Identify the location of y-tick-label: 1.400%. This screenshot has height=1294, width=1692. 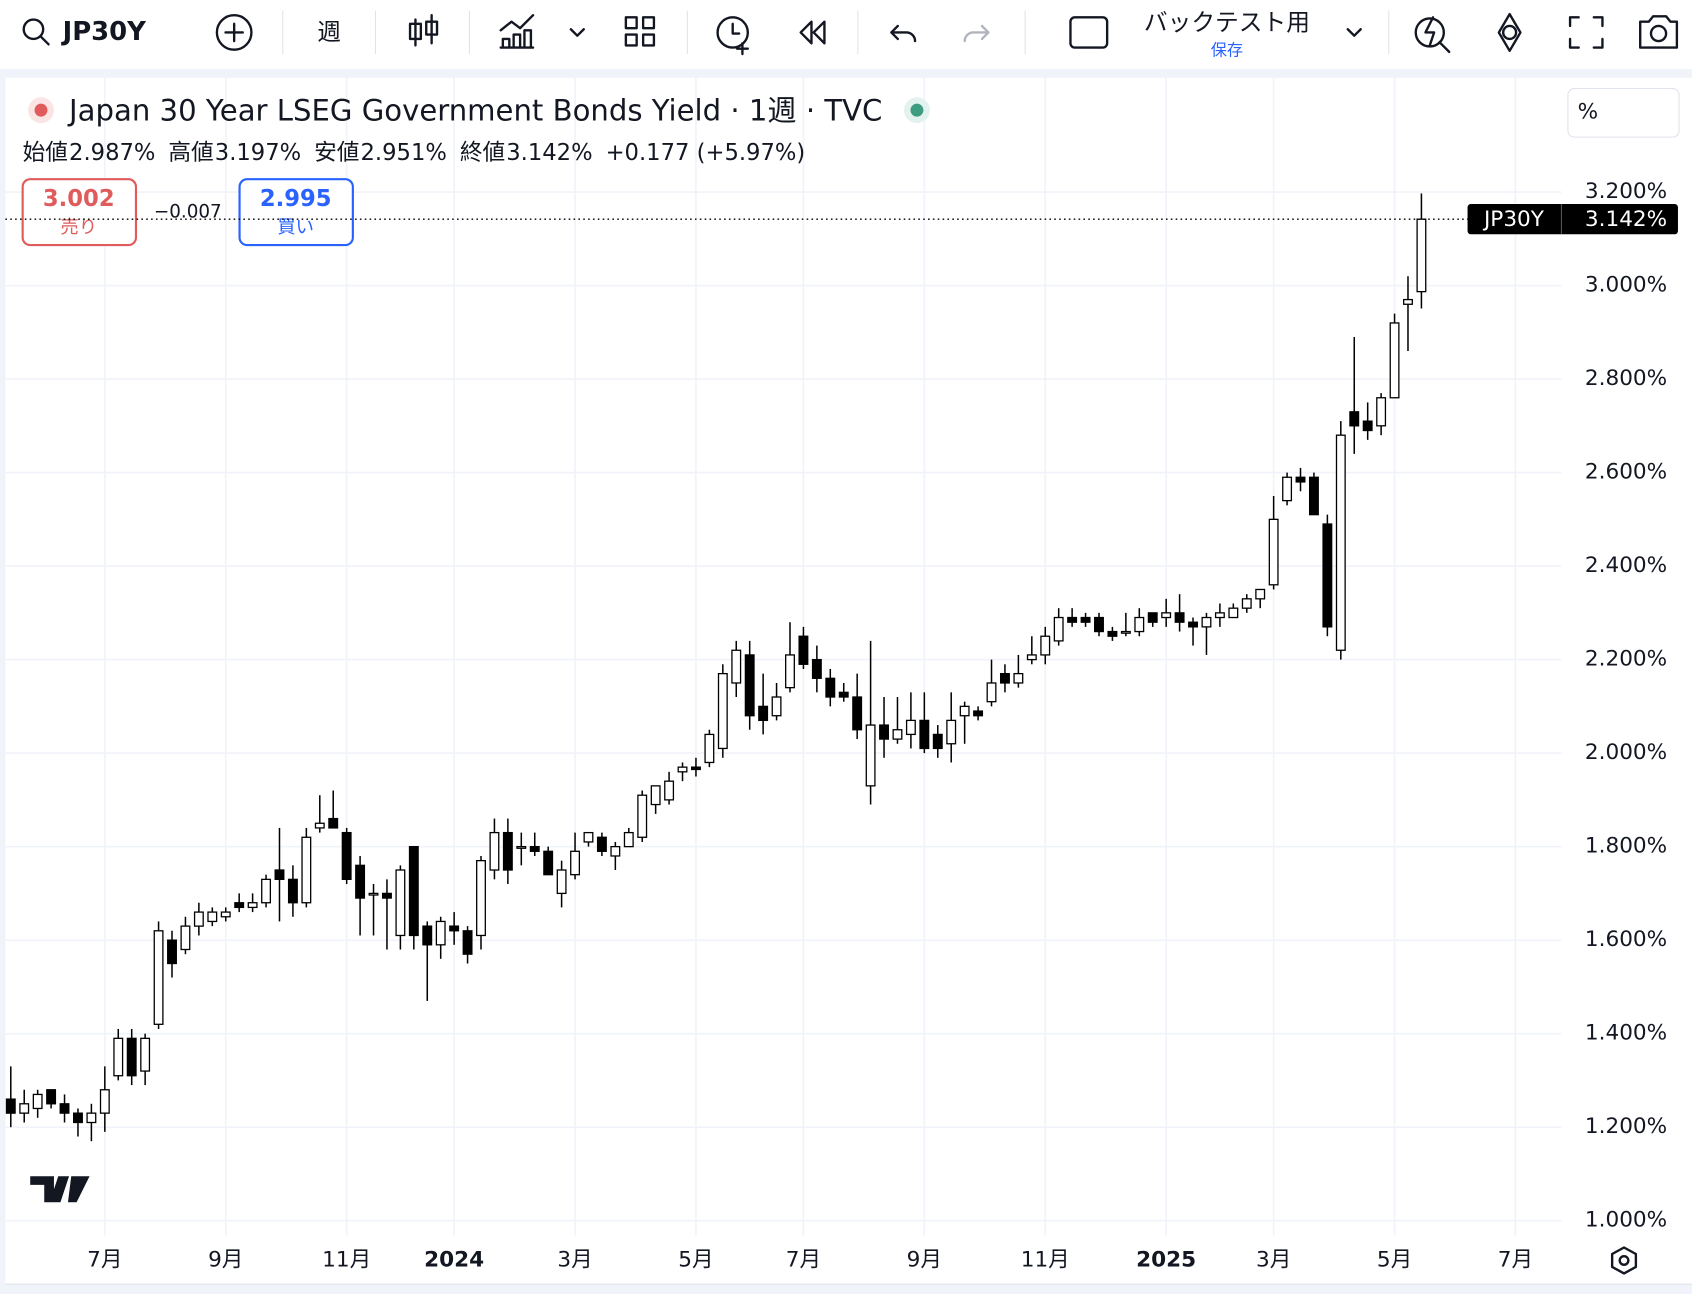
(1626, 1033).